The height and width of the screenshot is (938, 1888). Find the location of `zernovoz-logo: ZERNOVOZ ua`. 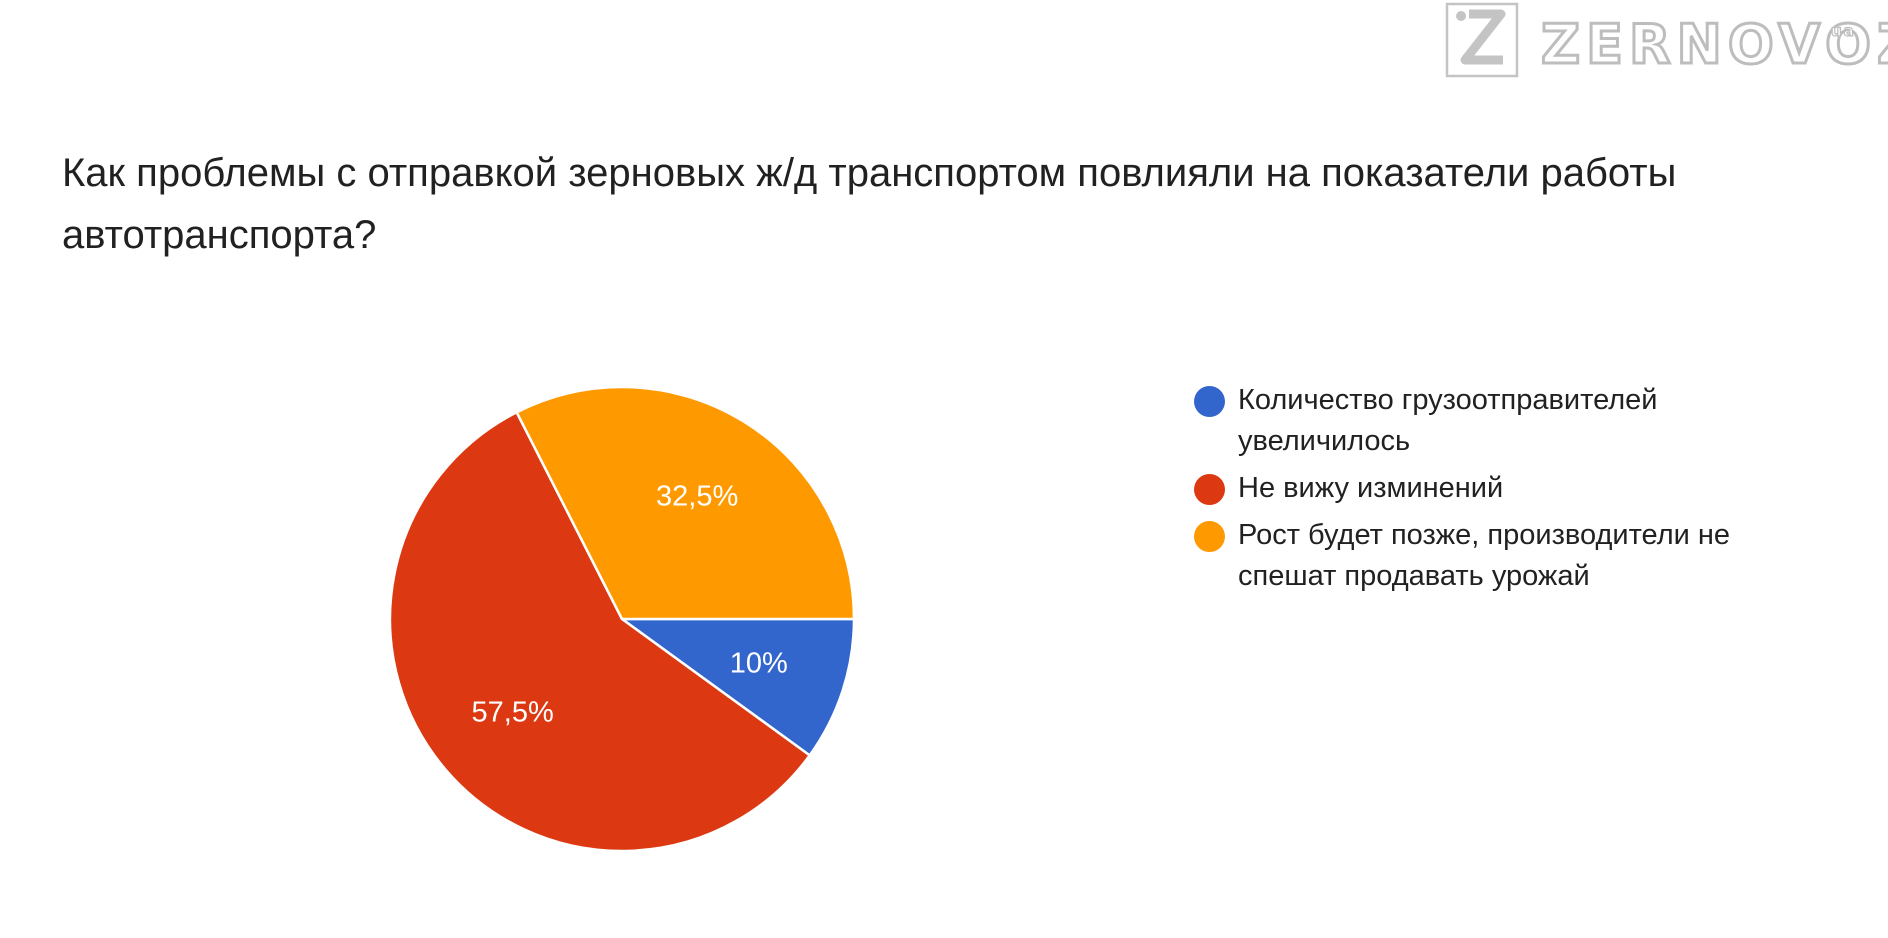

zernovoz-logo: ZERNOVOZ ua is located at coordinates (1666, 42).